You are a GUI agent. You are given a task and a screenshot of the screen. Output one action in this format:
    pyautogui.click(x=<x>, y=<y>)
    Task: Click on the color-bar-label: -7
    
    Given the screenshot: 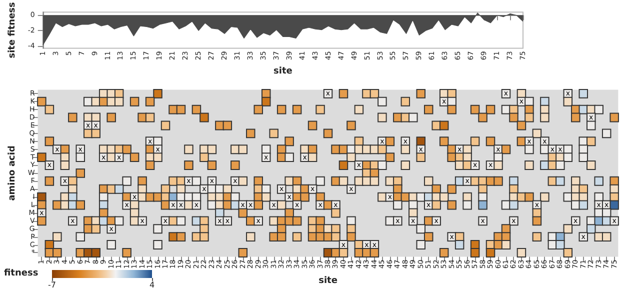 What is the action you would take?
    pyautogui.click(x=52, y=285)
    